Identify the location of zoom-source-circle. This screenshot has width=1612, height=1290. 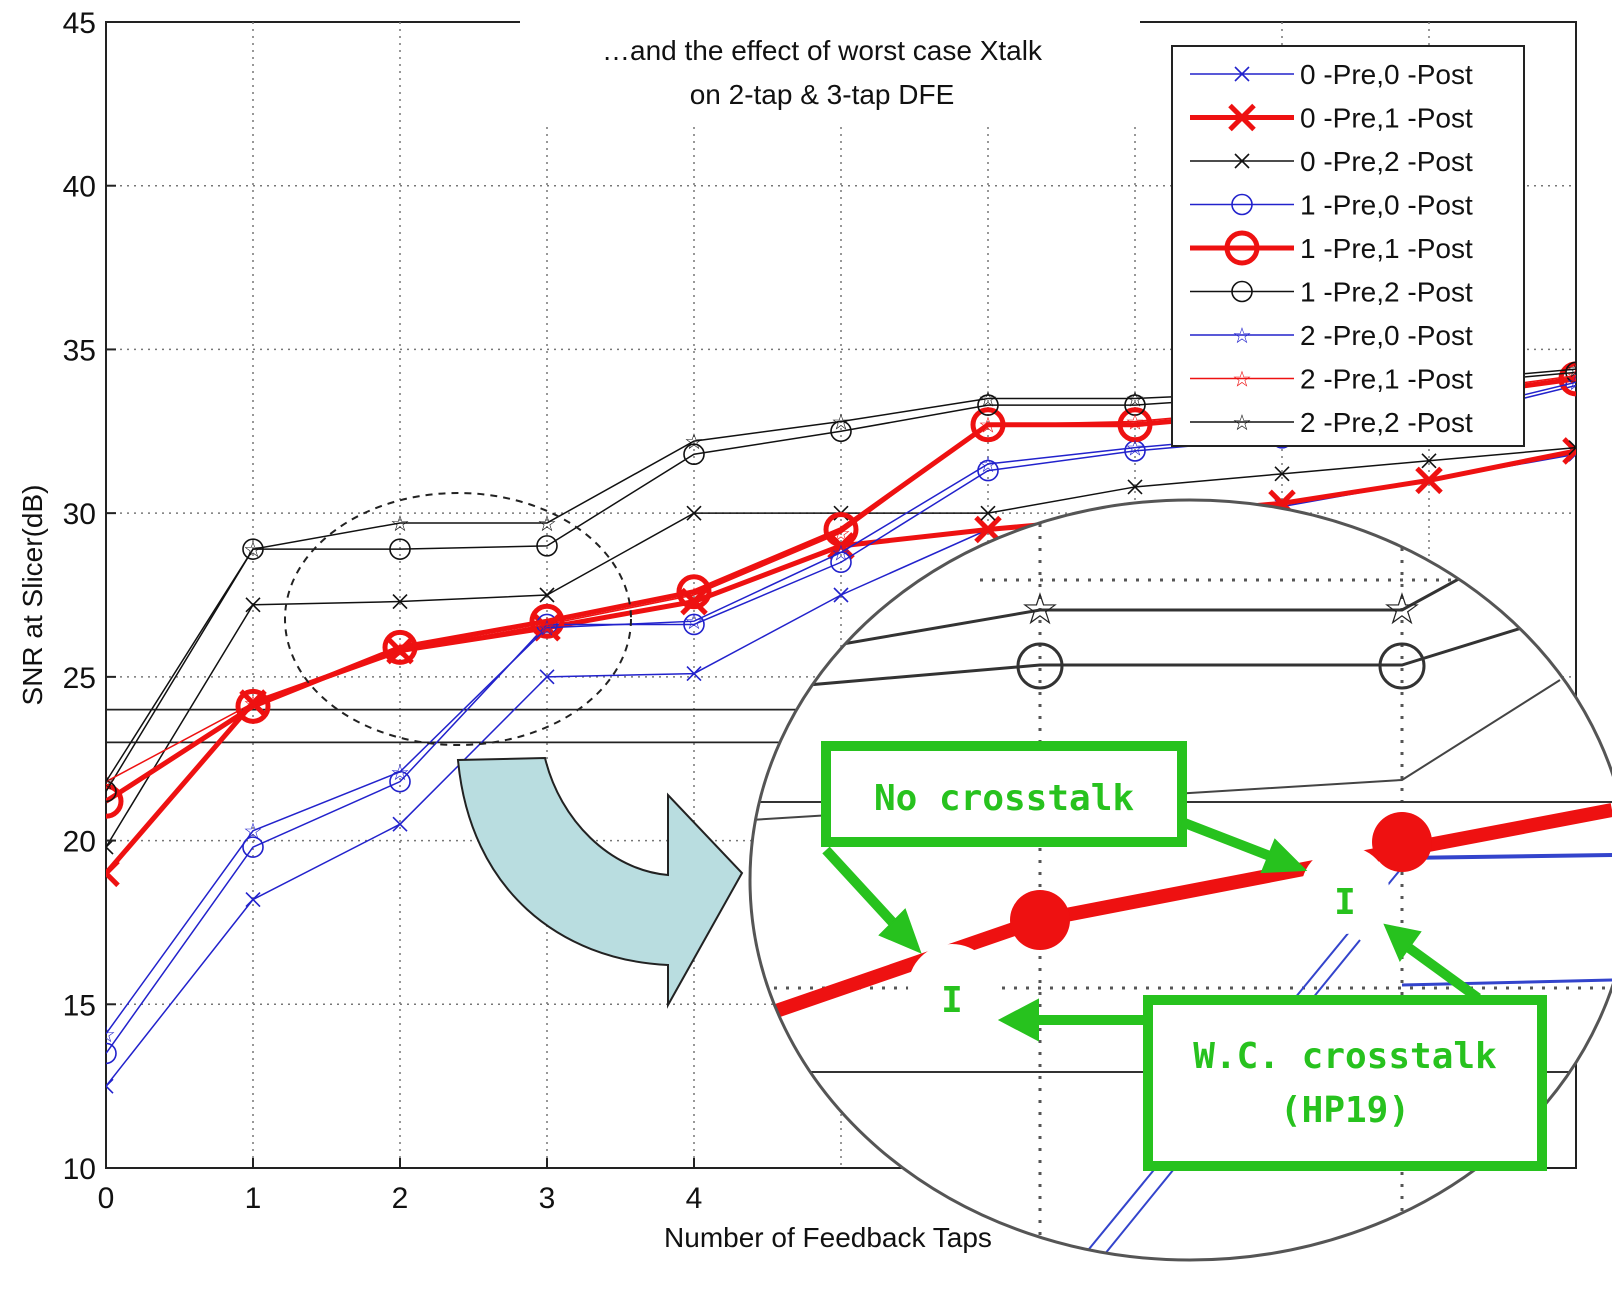
(458, 619).